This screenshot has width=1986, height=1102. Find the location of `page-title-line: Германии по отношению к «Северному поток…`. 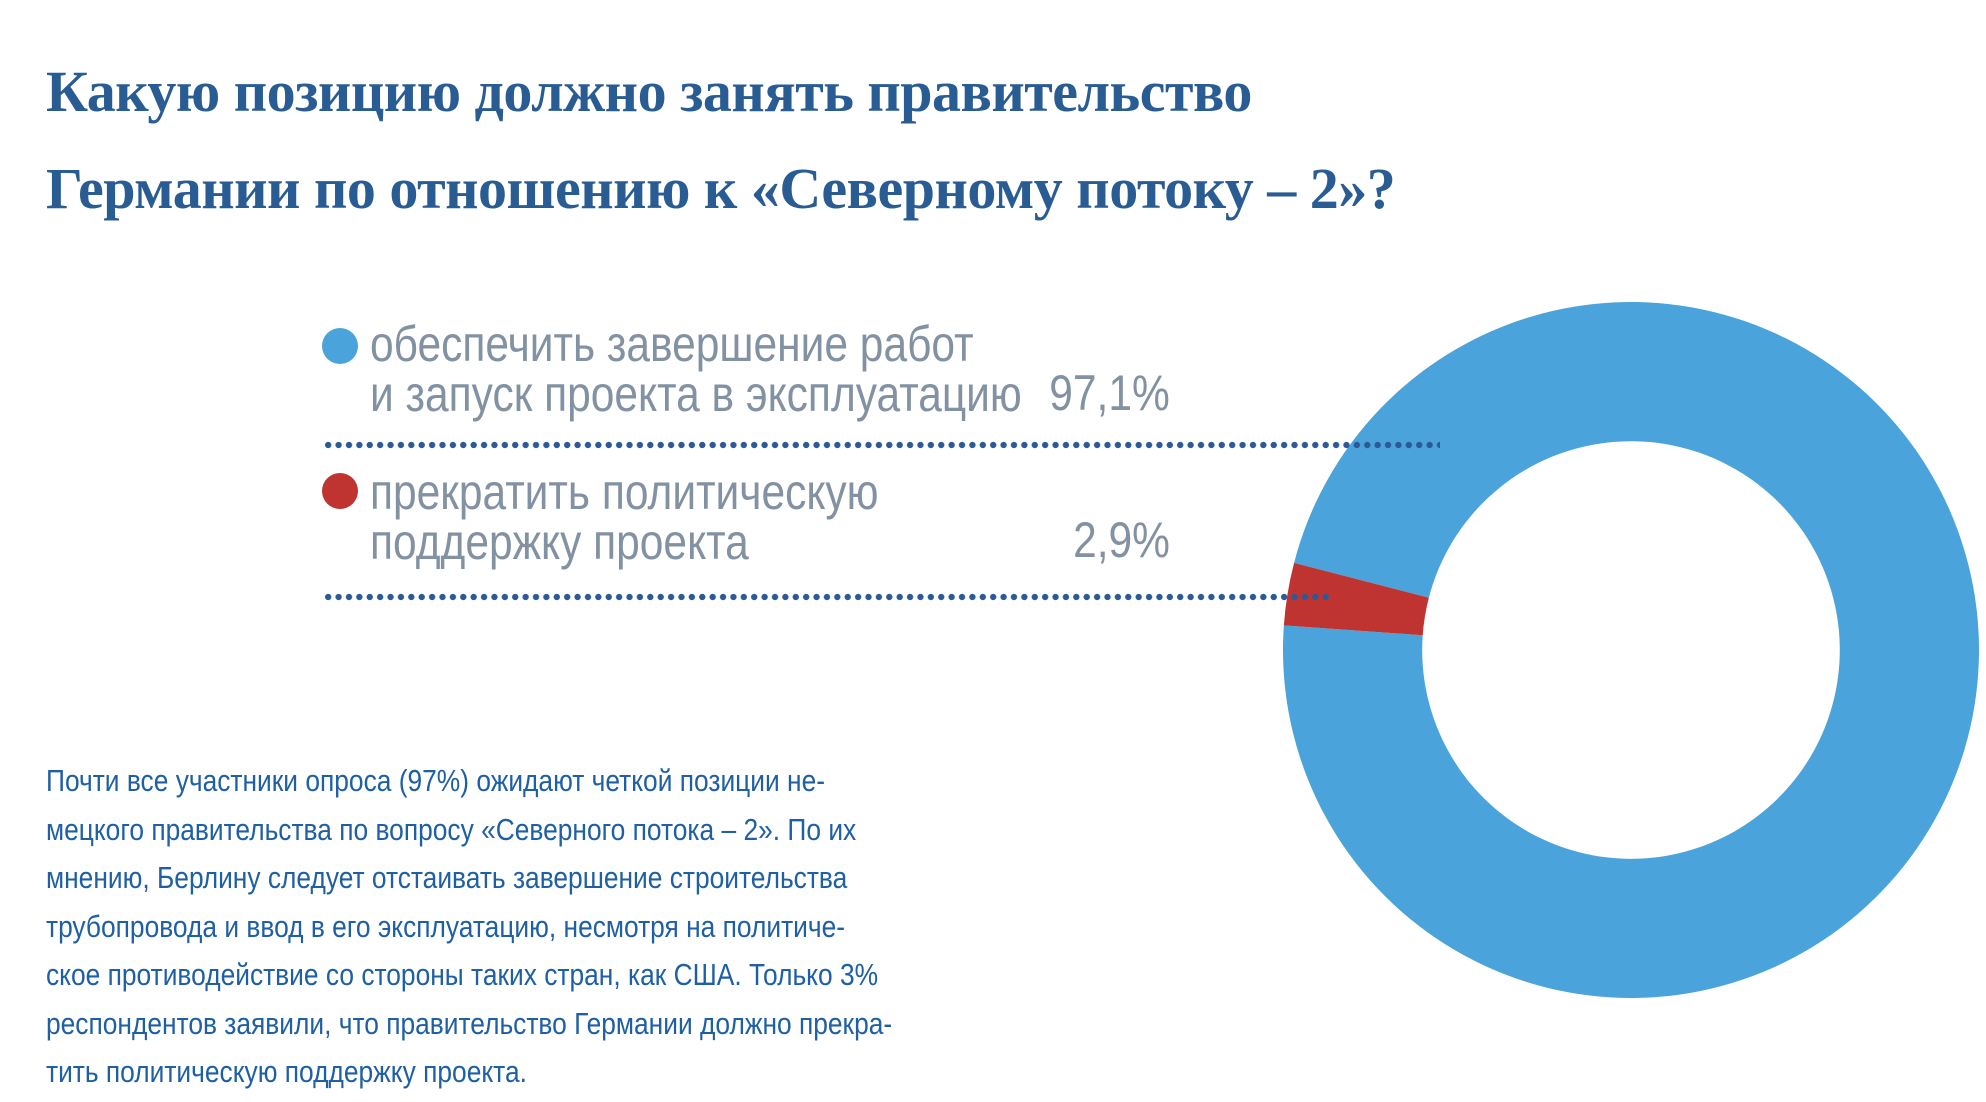

page-title-line: Германии по отношению к «Северному поток… is located at coordinates (721, 188).